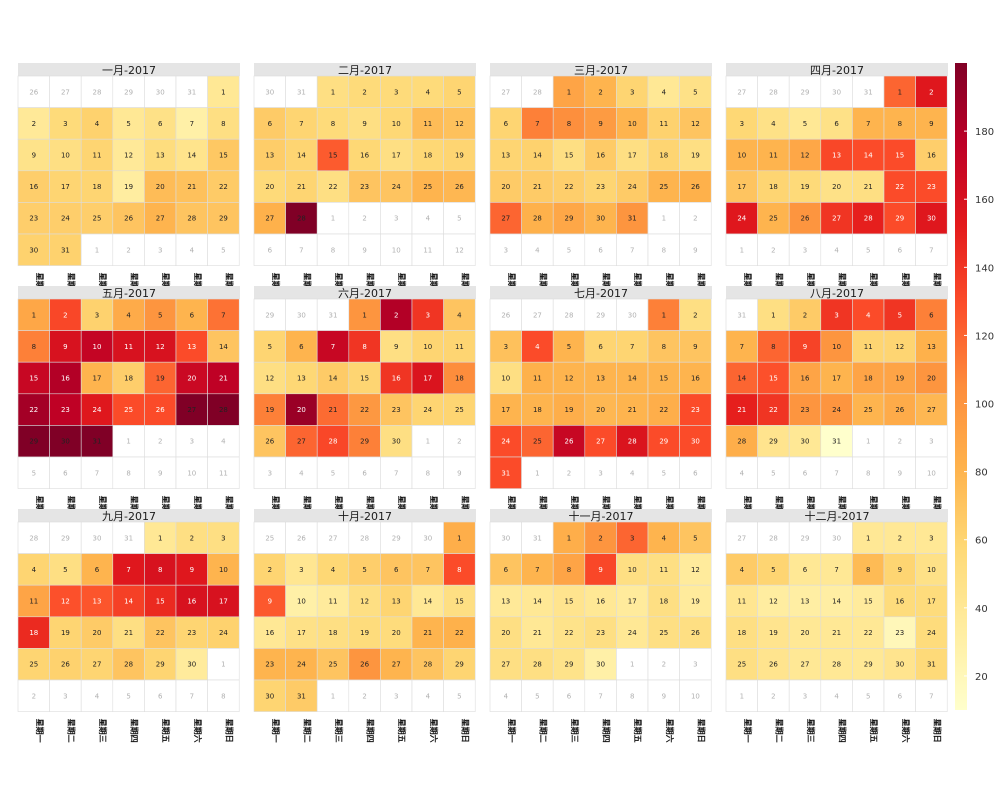 The width and height of the screenshot is (1000, 800). Describe the element at coordinates (805, 665) in the screenshot. I see `day-number: 27` at that location.